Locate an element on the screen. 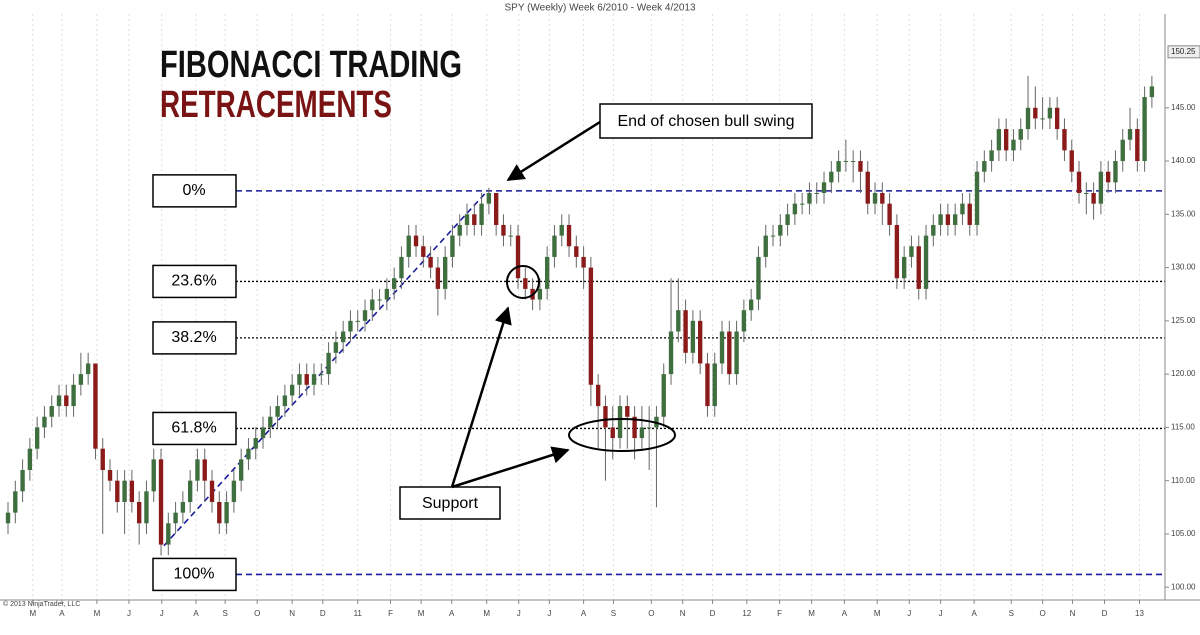 Image resolution: width=1200 pixels, height=635 pixels. fib-level-label: 38.2% is located at coordinates (193, 337).